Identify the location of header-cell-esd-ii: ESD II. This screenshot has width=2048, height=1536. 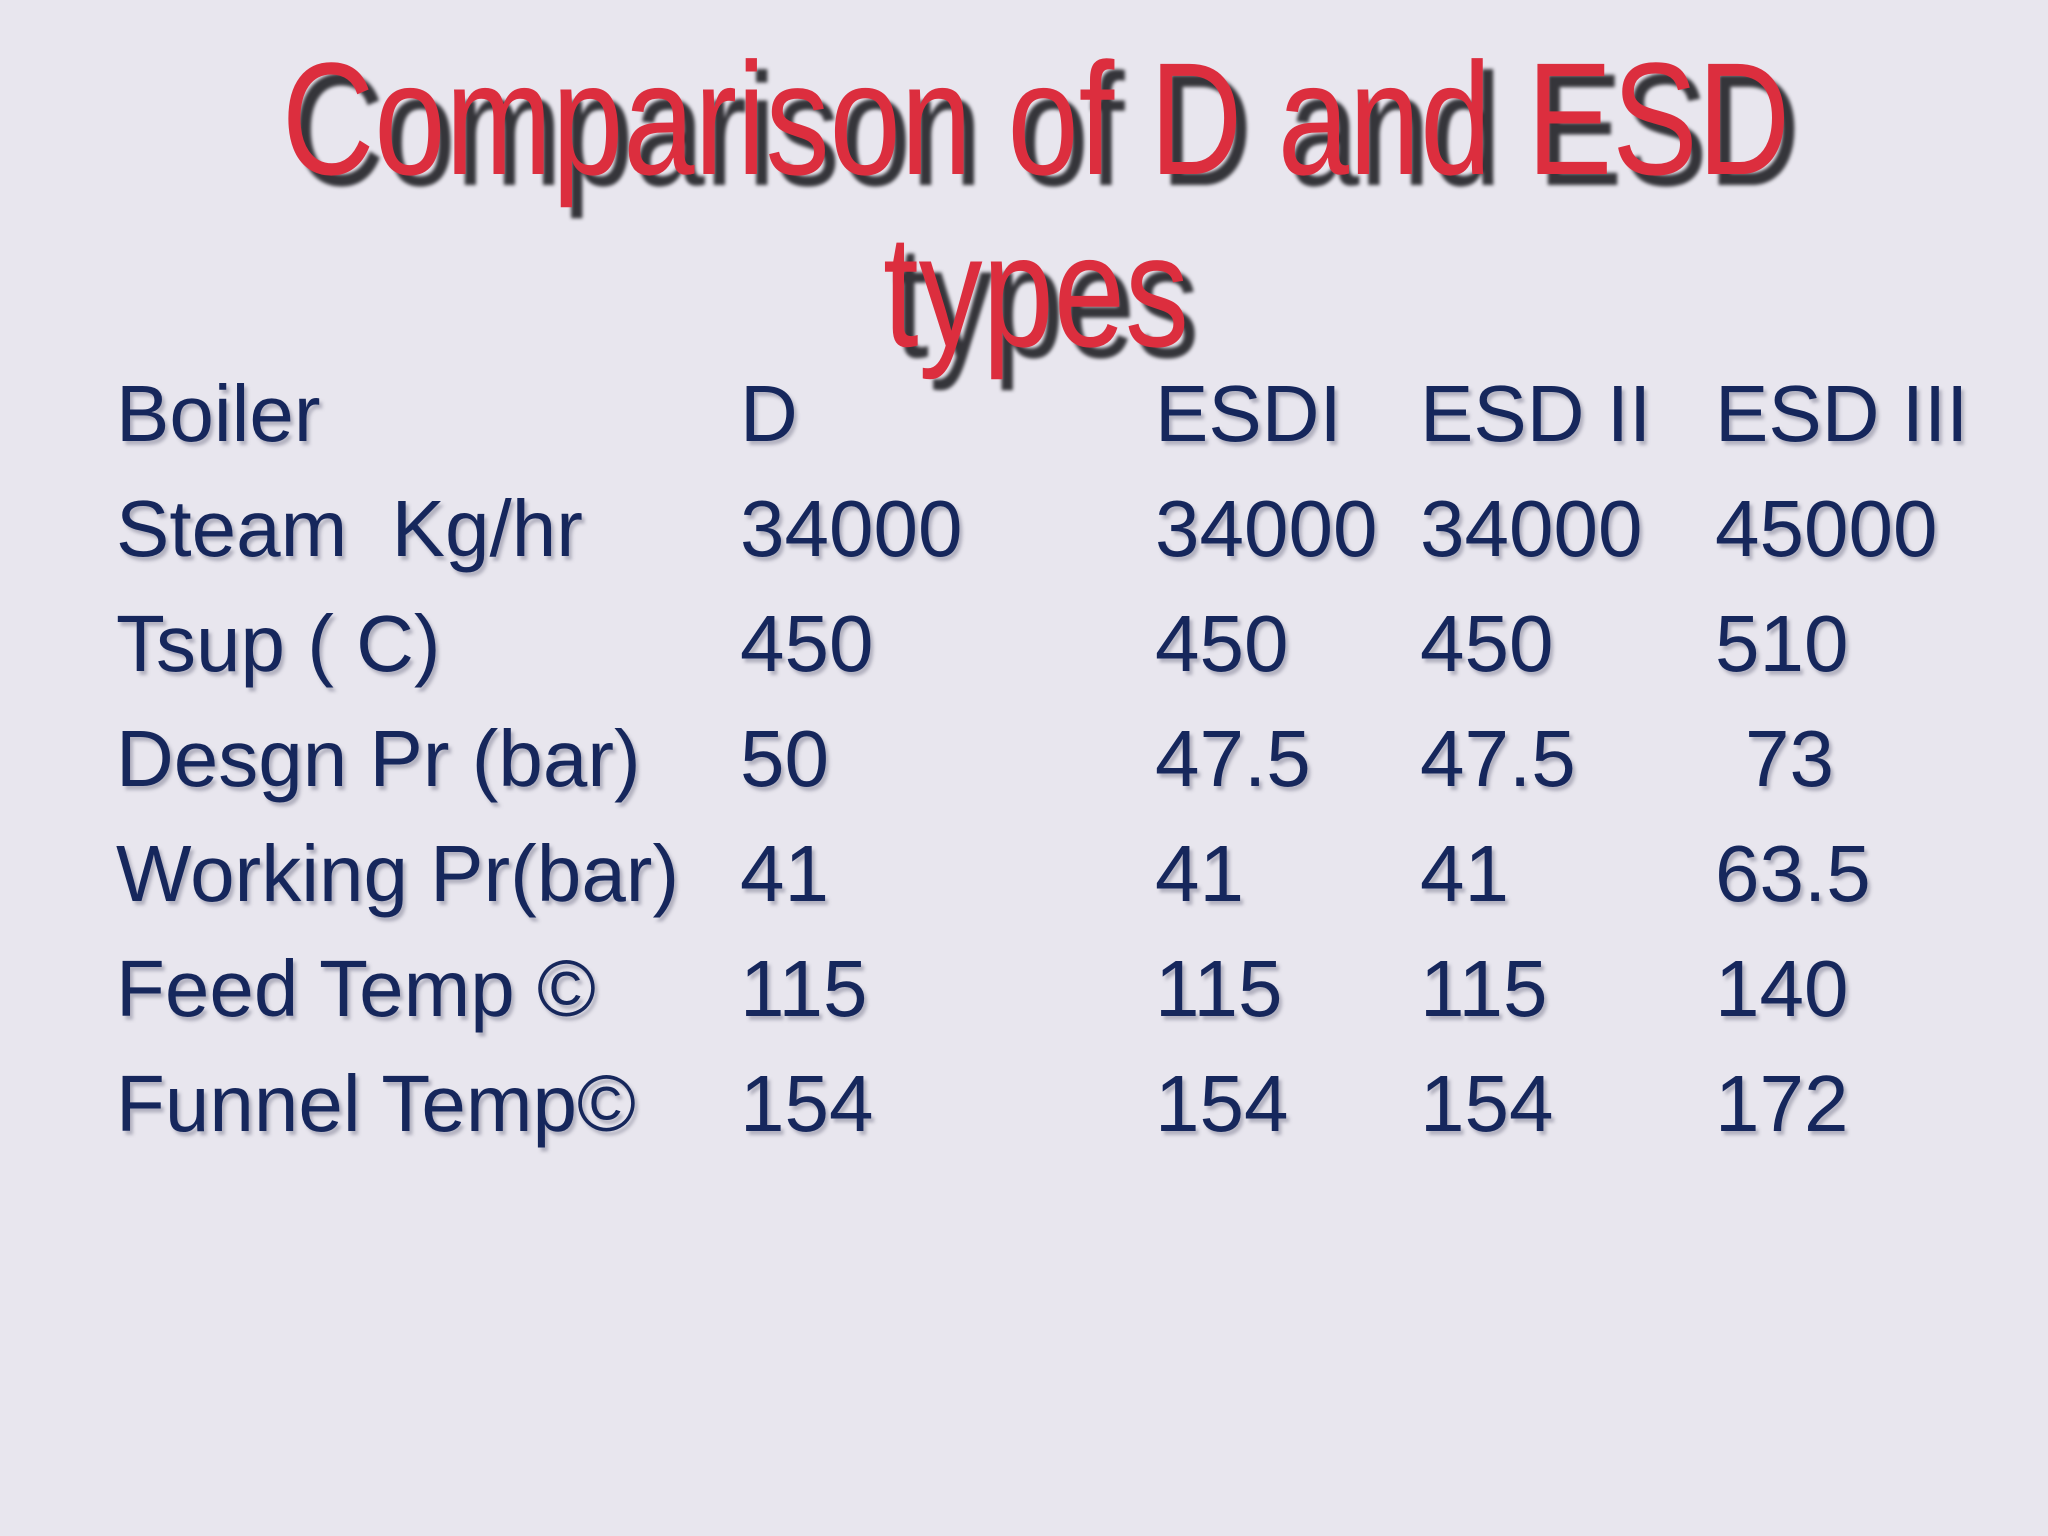
(1536, 413).